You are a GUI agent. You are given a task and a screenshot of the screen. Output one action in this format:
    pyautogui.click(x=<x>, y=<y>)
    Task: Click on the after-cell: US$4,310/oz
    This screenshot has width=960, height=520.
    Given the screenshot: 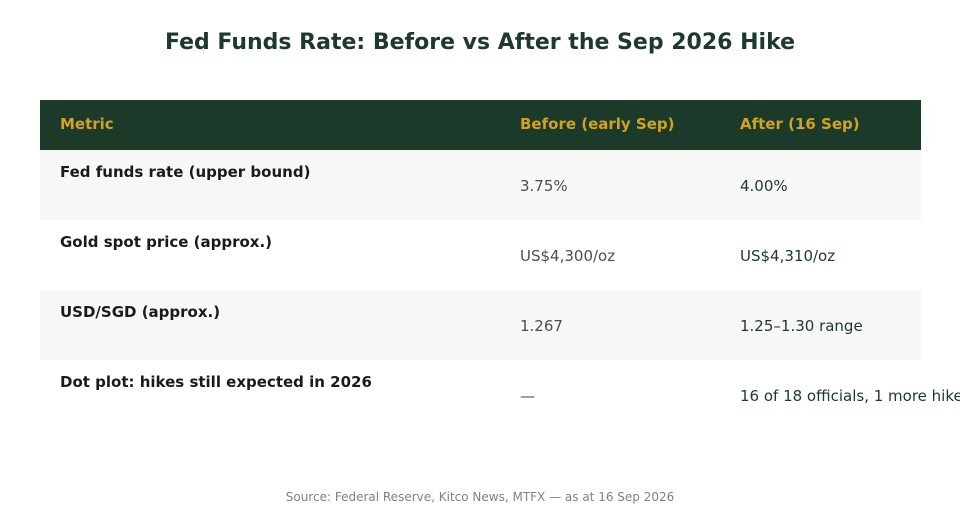 What is the action you would take?
    pyautogui.click(x=788, y=256)
    